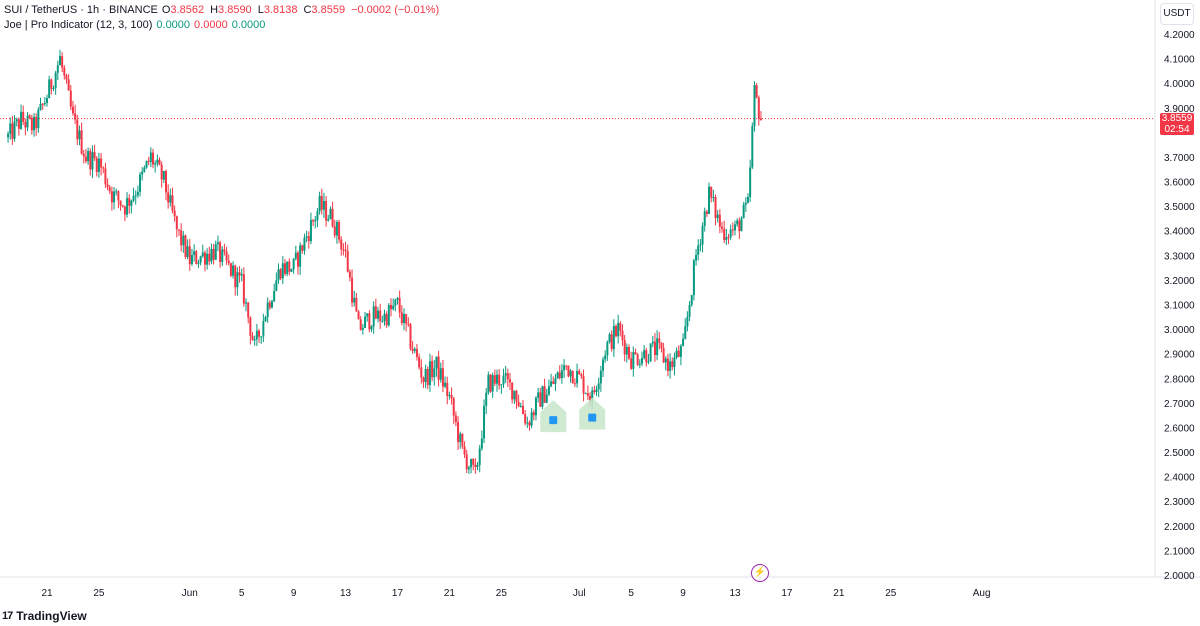 The image size is (1200, 626). I want to click on price-tick-label: 2.5000, so click(1179, 453).